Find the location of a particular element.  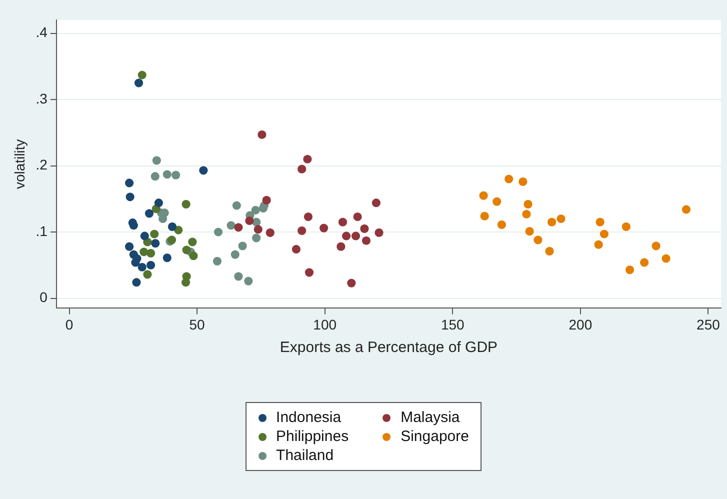

x-tick-label: 50 is located at coordinates (197, 324).